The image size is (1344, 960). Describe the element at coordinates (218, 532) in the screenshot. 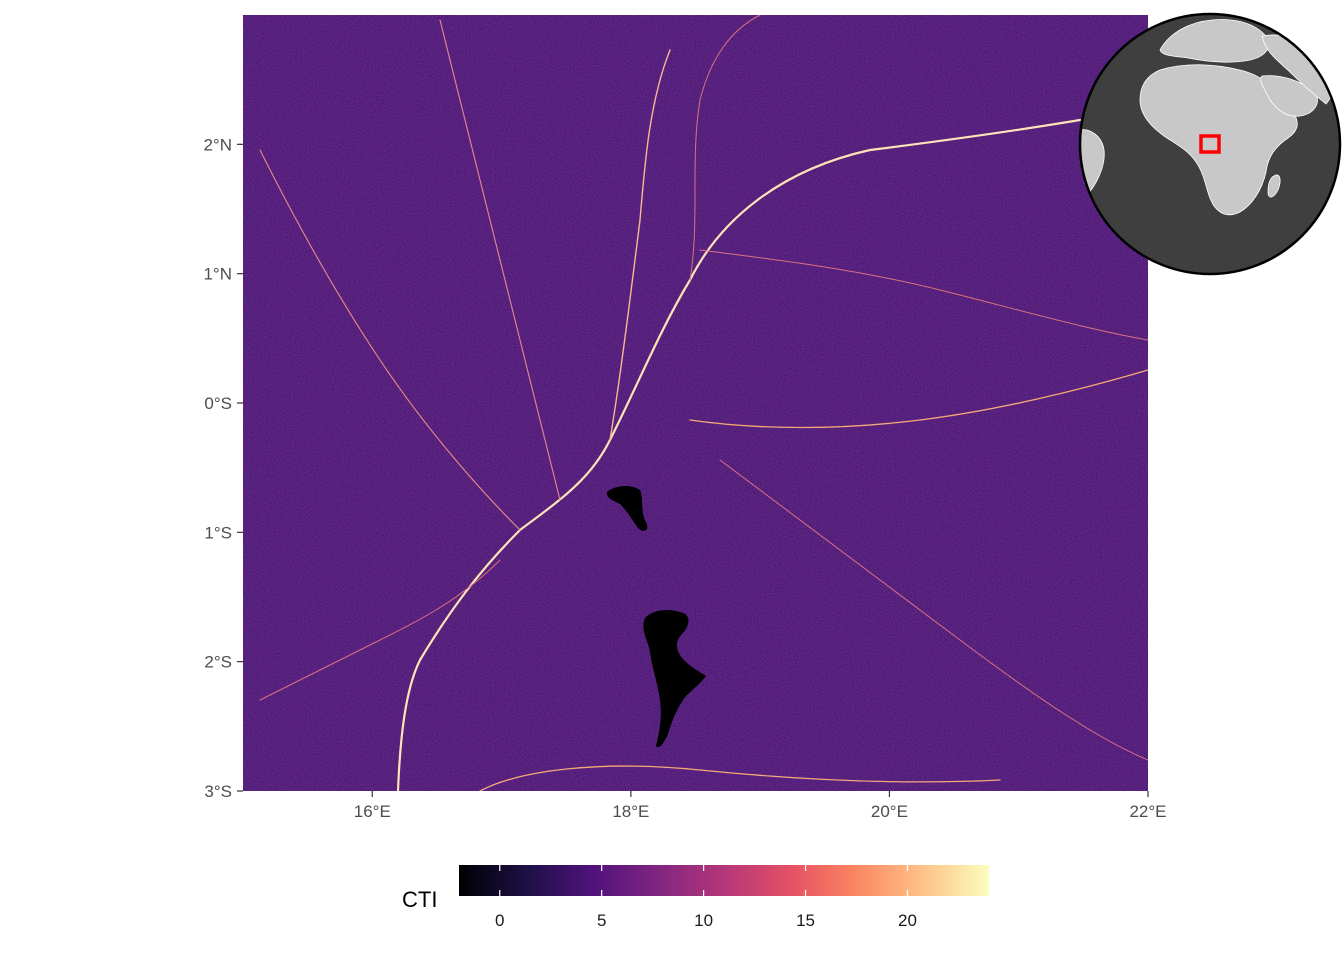

I see `y-tick-label: 1°S` at that location.